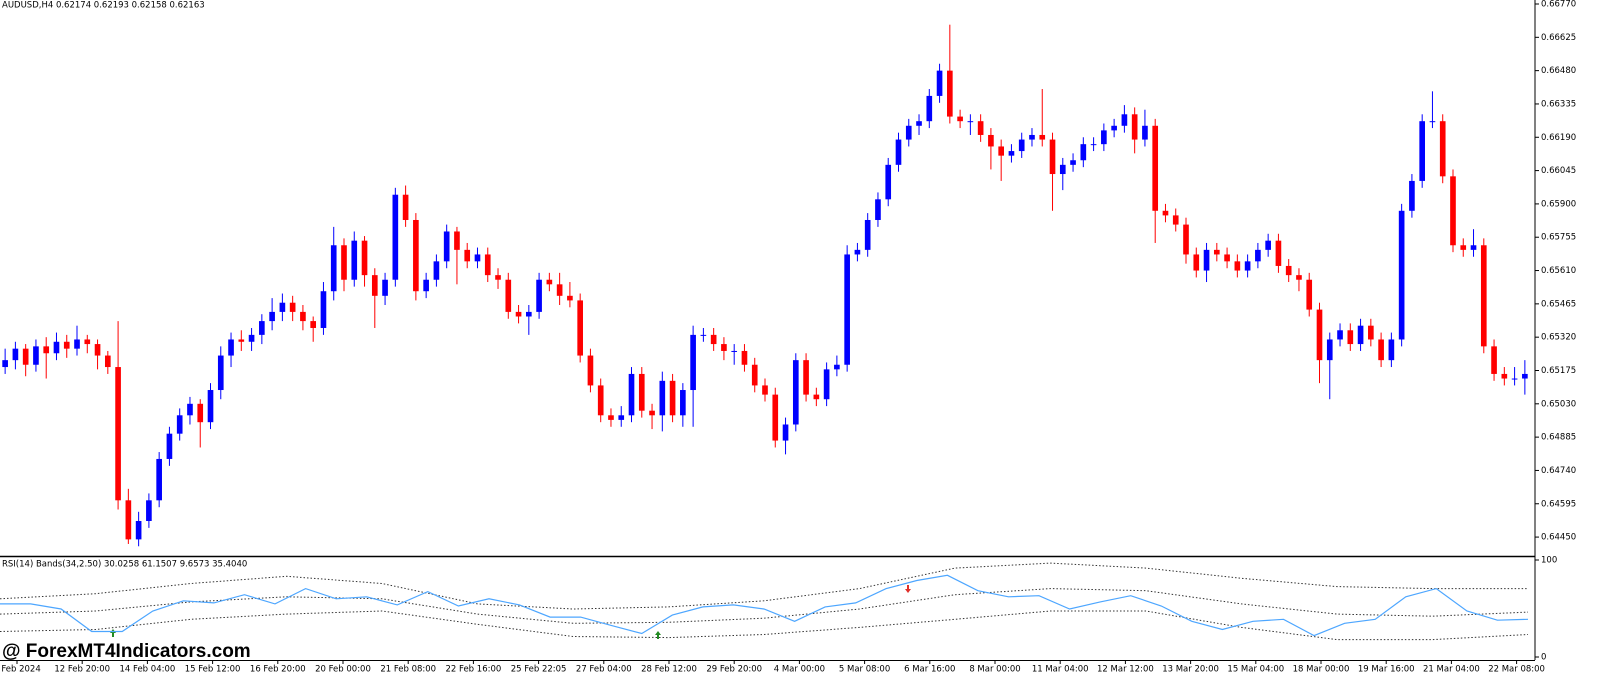  I want to click on x-tick-label: 11 Mar 04:00, so click(1060, 670).